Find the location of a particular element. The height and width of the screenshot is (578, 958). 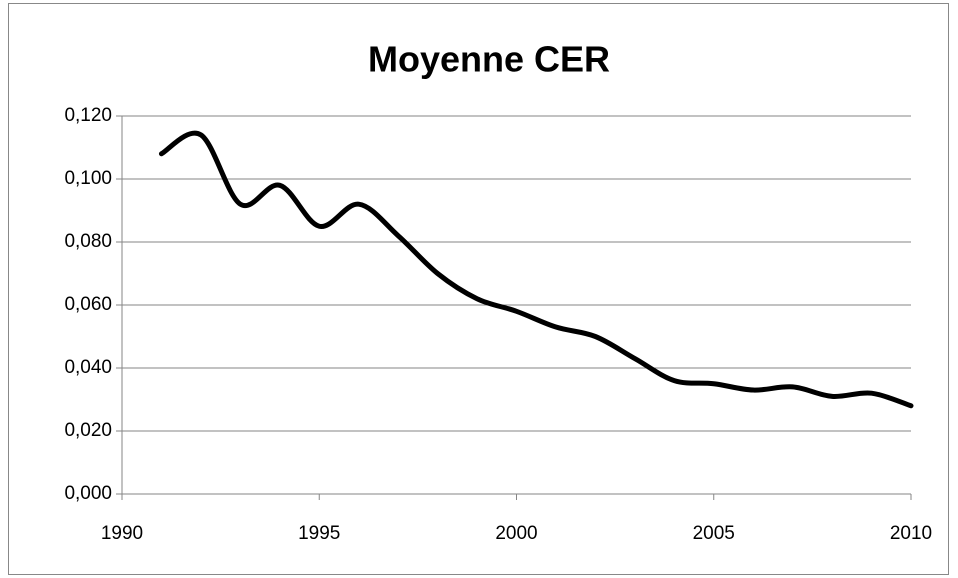

y-tick-label: 0,000 is located at coordinates (88, 493).